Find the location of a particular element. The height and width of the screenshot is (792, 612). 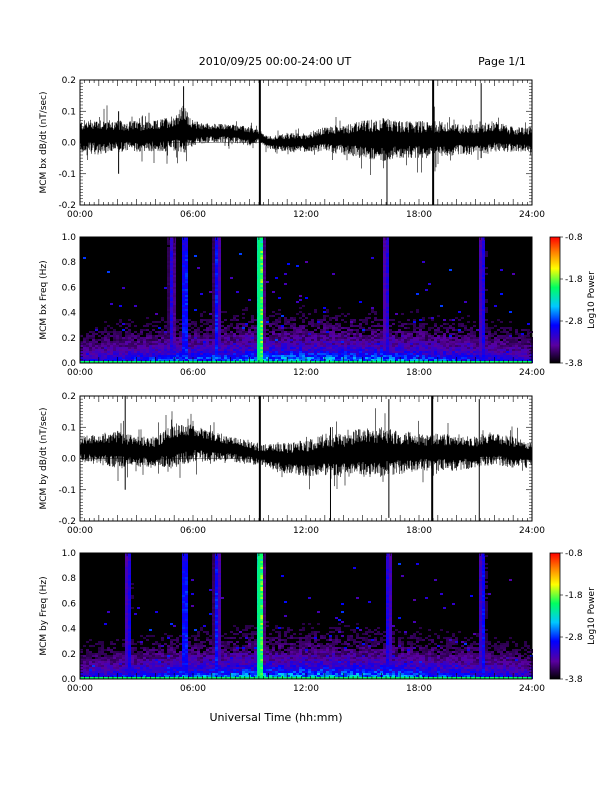

y-axis-title: MCM bx dB/dt (nT/sec) is located at coordinates (44, 142).